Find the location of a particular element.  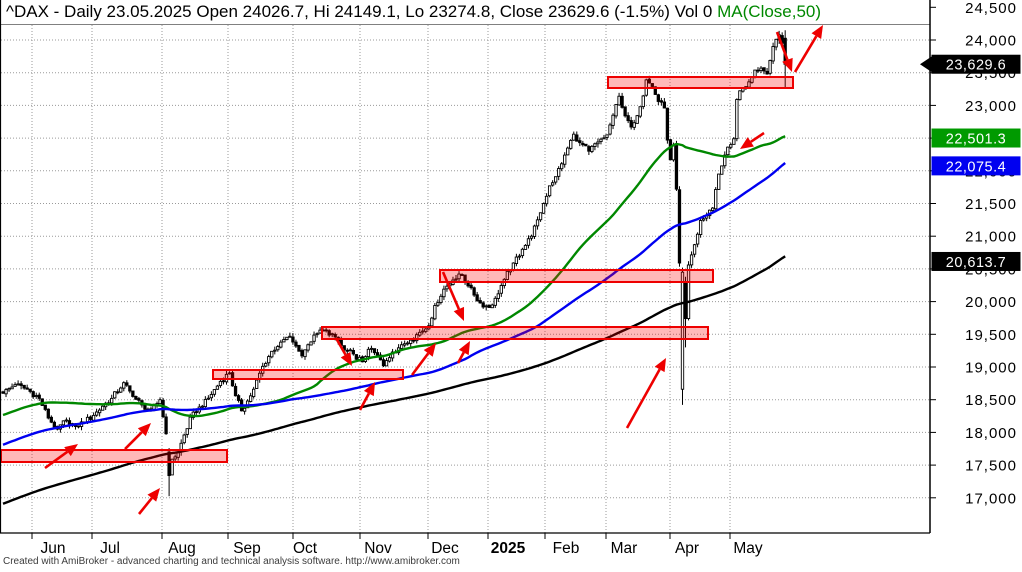

x-axis-month-label: Apr is located at coordinates (687, 548).